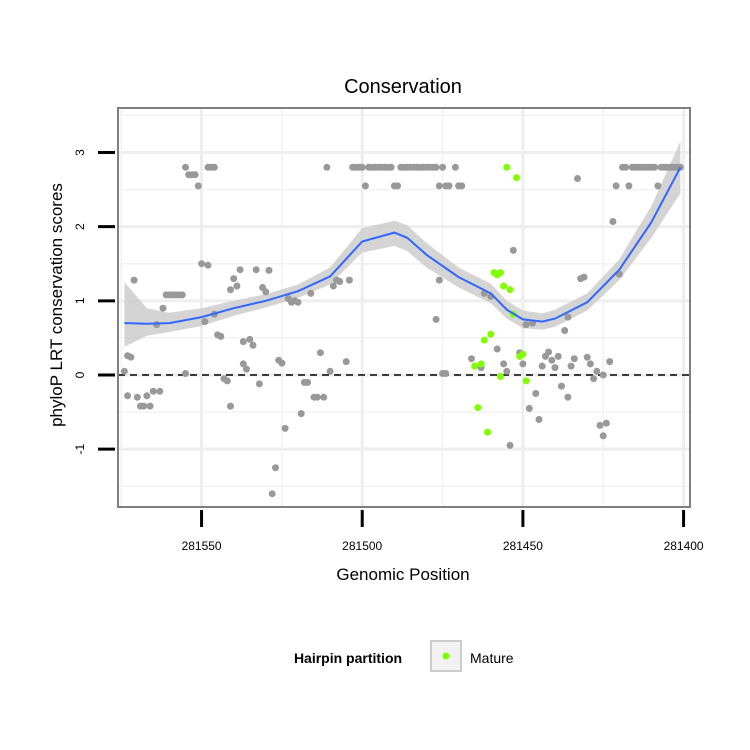 The height and width of the screenshot is (750, 750). I want to click on legend-key, so click(446, 656).